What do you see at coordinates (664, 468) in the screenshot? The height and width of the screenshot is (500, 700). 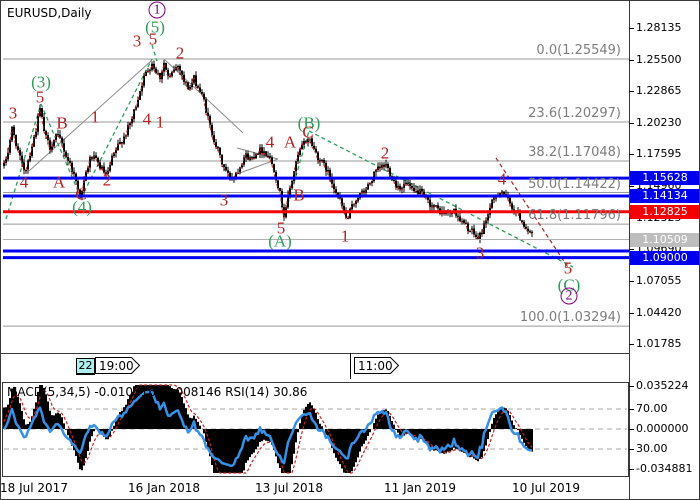 I see `indicator-scale-label: -0.034881` at bounding box center [664, 468].